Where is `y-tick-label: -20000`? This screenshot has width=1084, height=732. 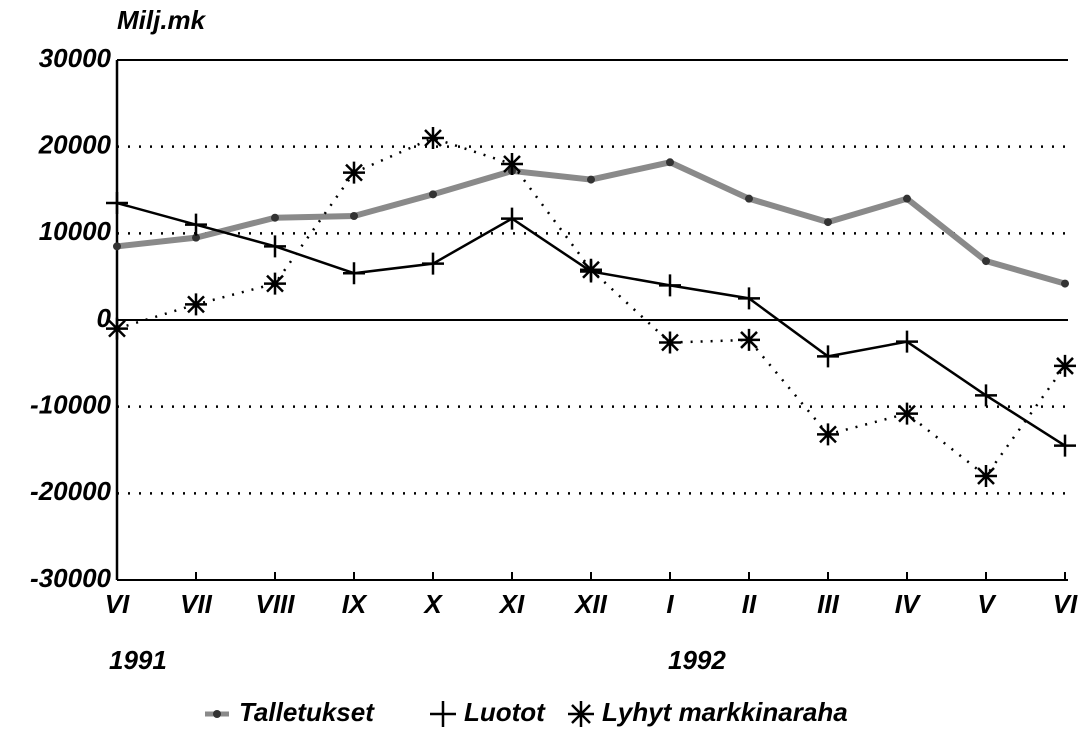 y-tick-label: -20000 is located at coordinates (70, 491).